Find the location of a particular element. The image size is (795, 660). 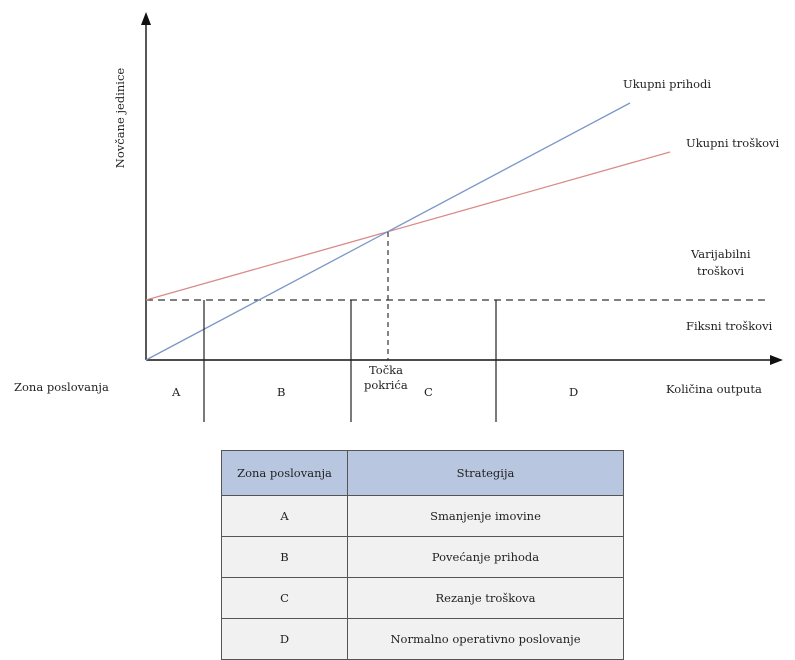

zone-label-b: B is located at coordinates (281, 392).